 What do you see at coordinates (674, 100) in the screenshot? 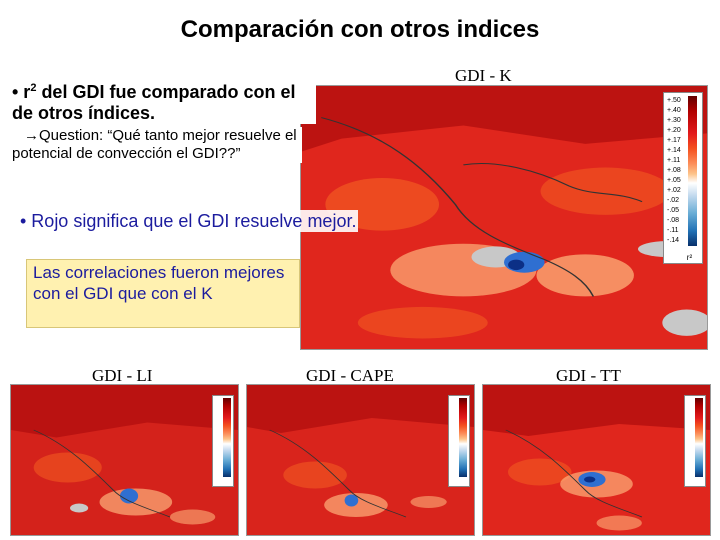
I see `legend-tick: +.50` at bounding box center [674, 100].